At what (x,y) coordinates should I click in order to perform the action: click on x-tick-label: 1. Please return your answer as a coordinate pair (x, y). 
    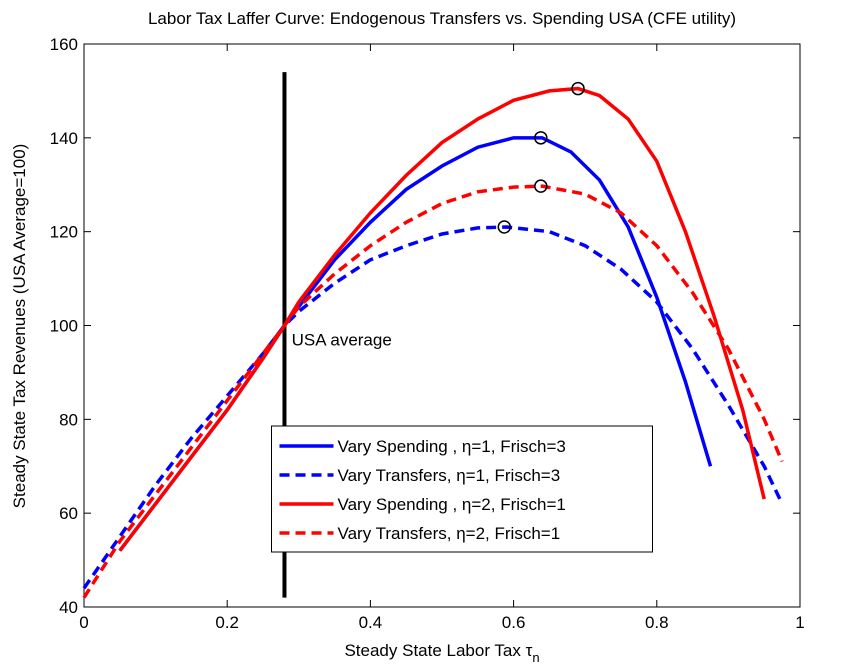
    Looking at the image, I should click on (799, 622).